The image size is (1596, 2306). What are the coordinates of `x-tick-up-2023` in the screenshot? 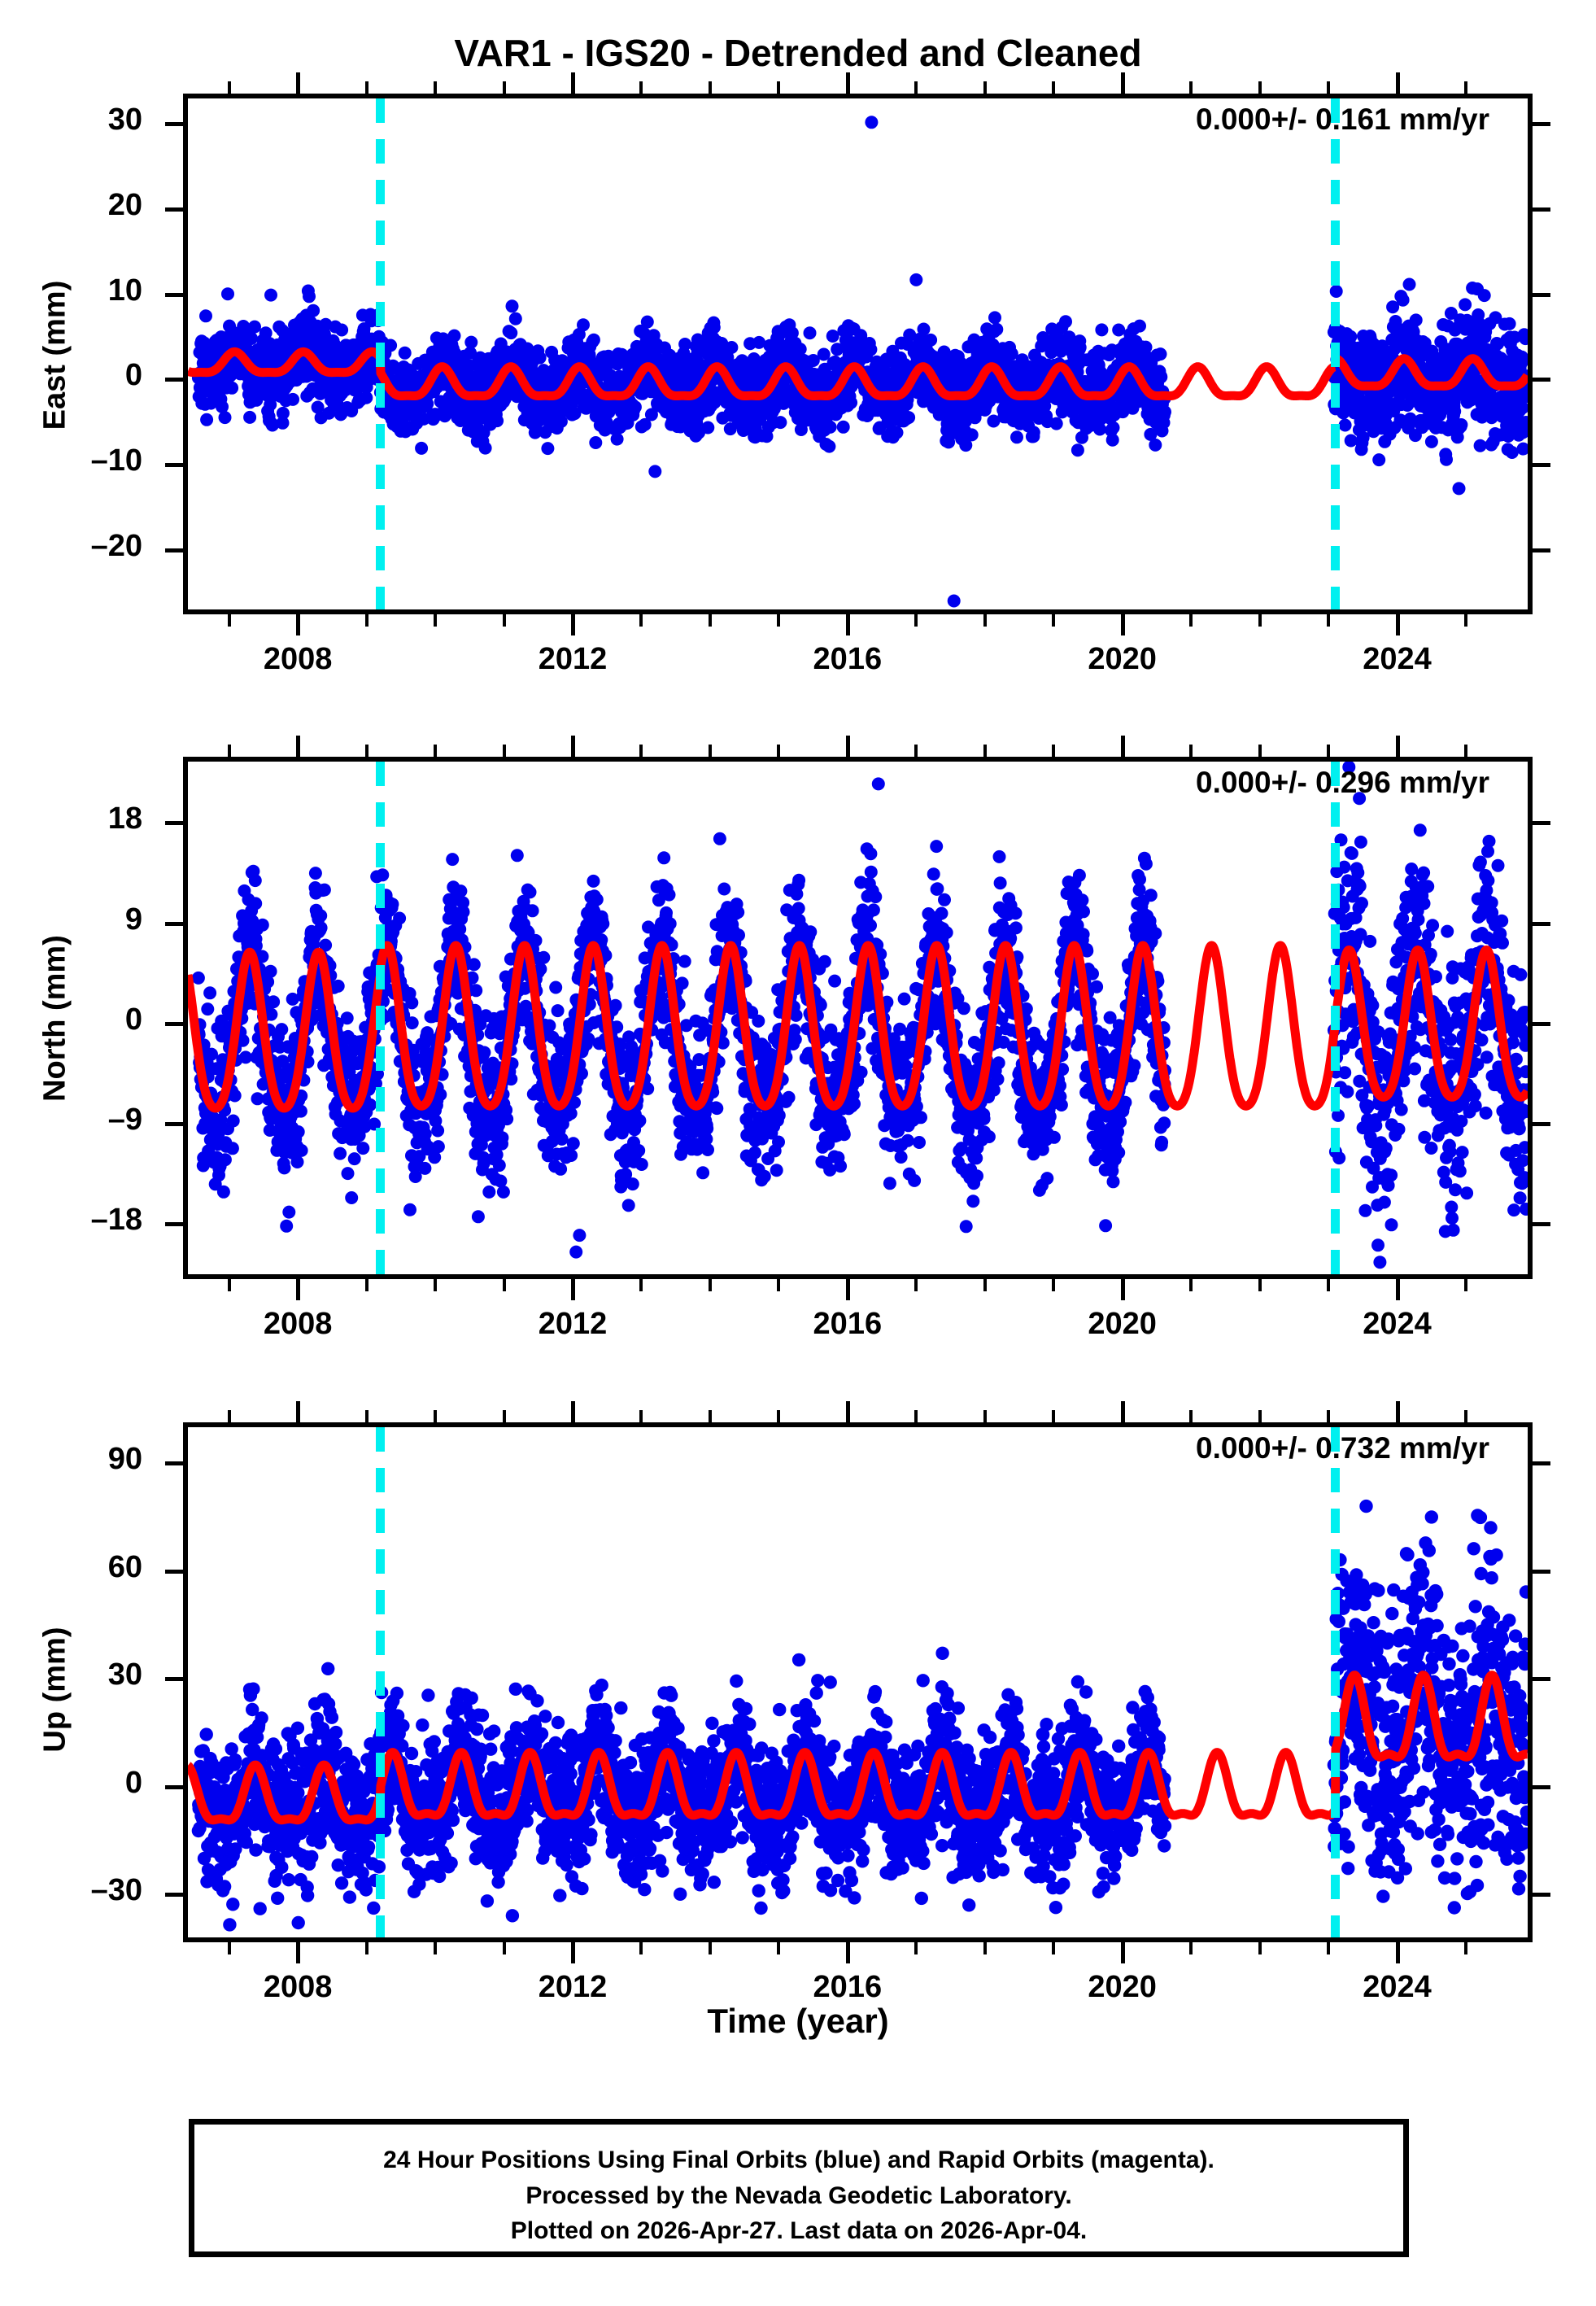 It's located at (1329, 1948).